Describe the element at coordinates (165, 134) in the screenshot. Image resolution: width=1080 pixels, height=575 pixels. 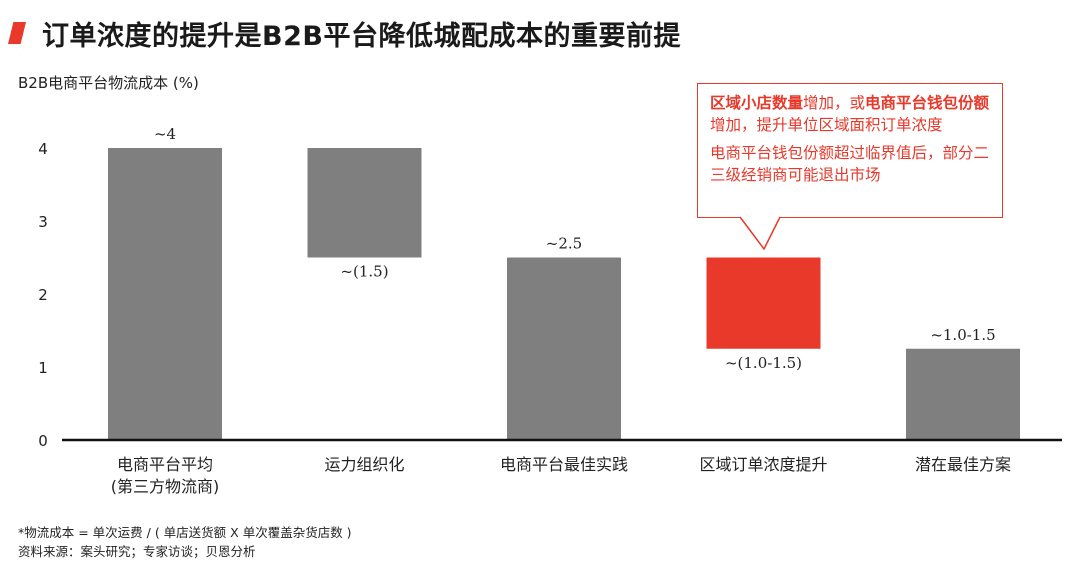
I see `data-label: ~4` at that location.